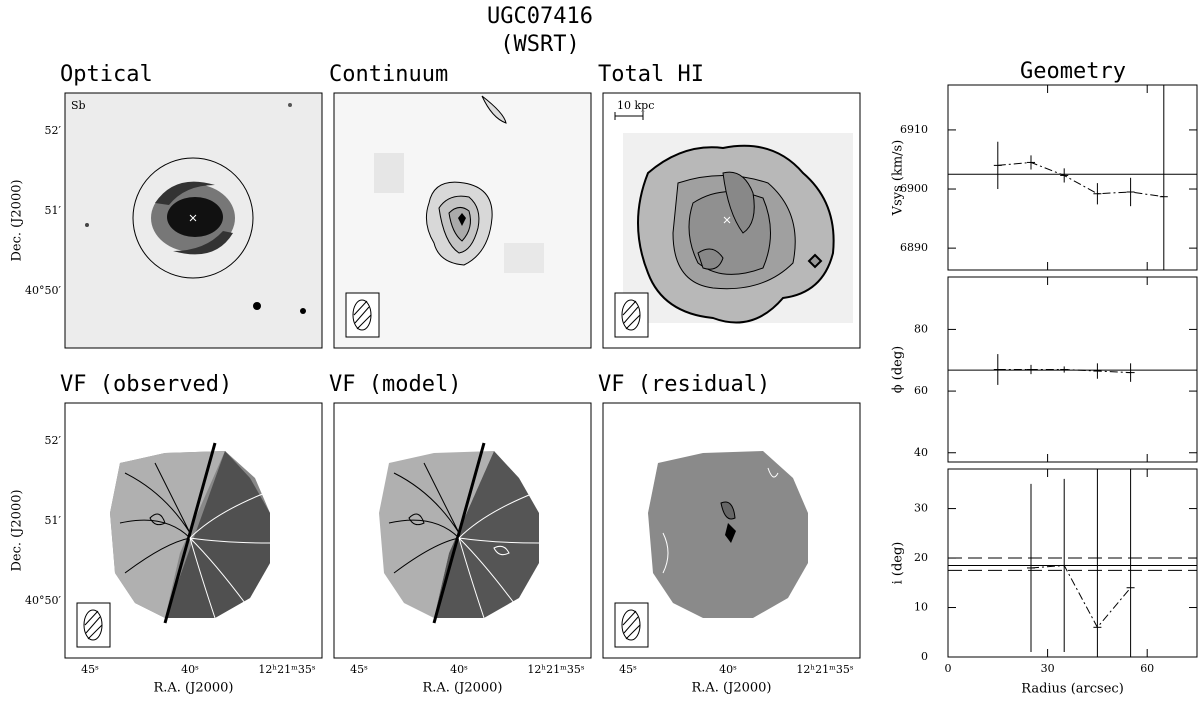 This screenshot has width=1200, height=704. Describe the element at coordinates (898, 369) in the screenshot. I see `y-axis-label: ϕ (deg)` at that location.